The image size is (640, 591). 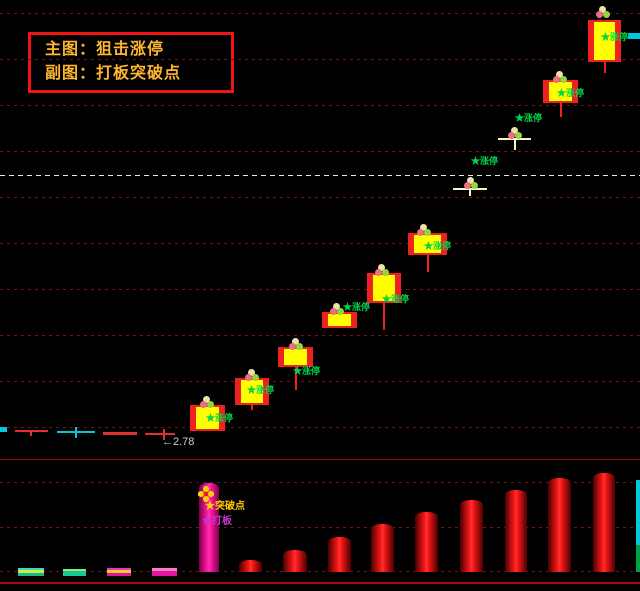 What do you see at coordinates (3, 429) in the screenshot?
I see `left-edge-tick` at bounding box center [3, 429].